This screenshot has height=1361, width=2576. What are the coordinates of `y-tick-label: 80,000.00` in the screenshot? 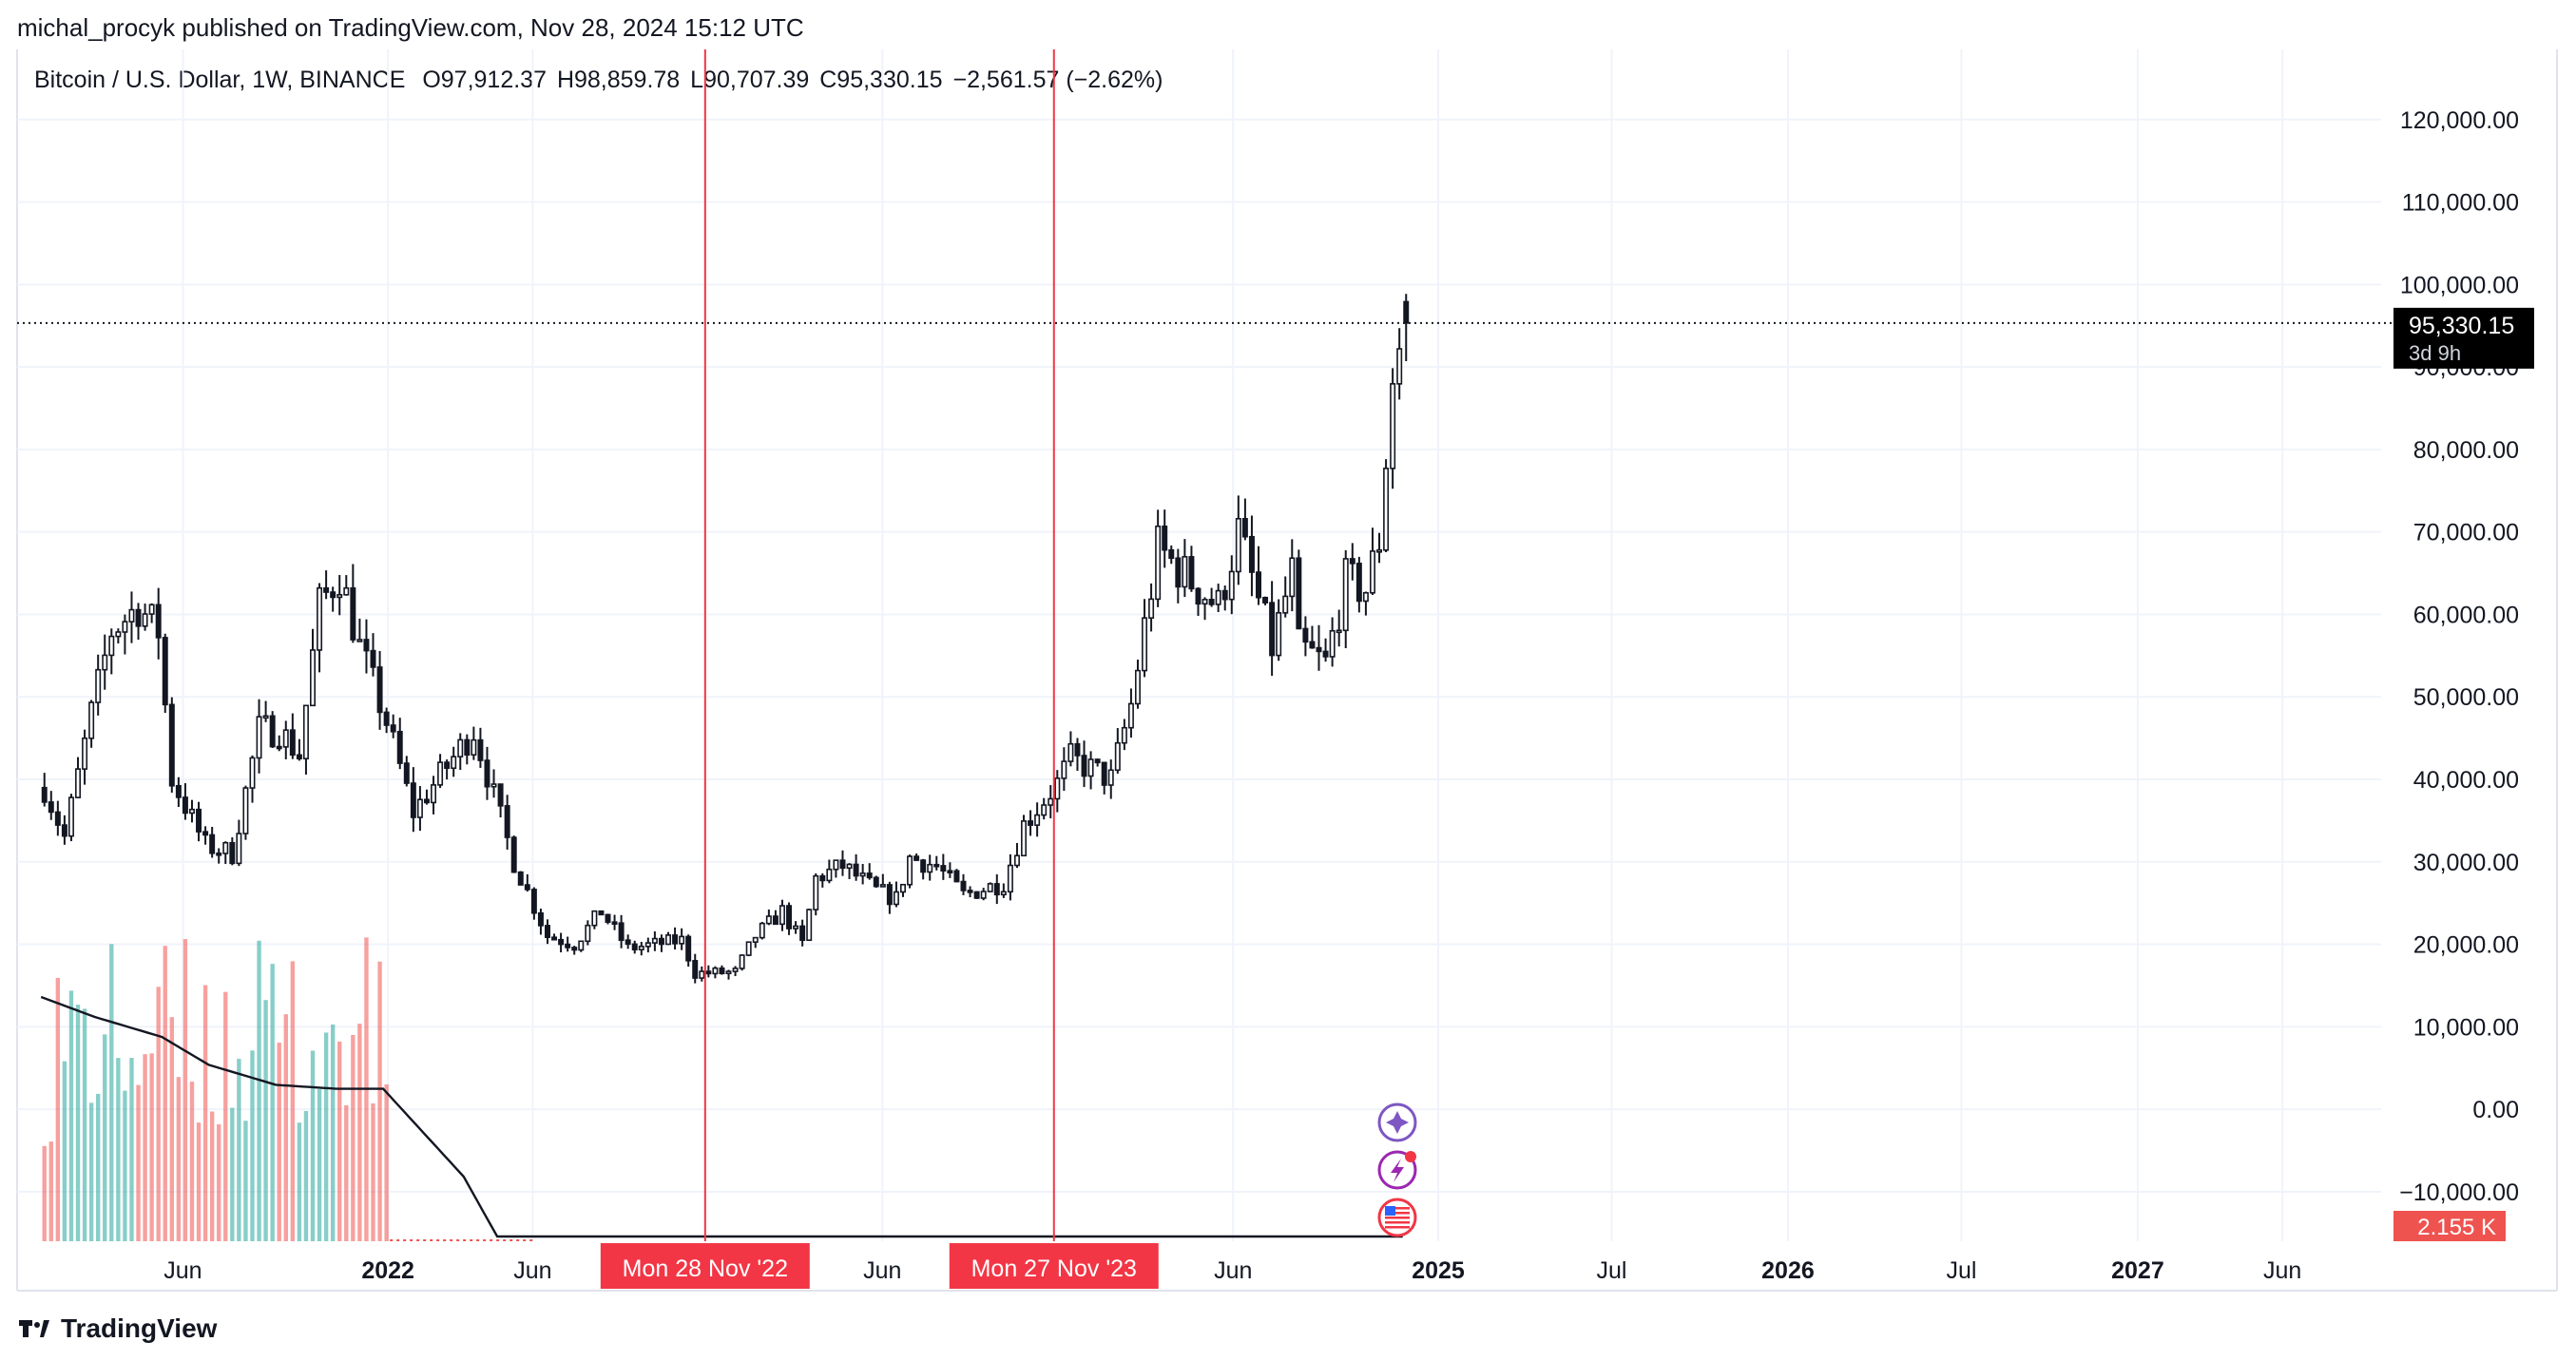 It's located at (2466, 450).